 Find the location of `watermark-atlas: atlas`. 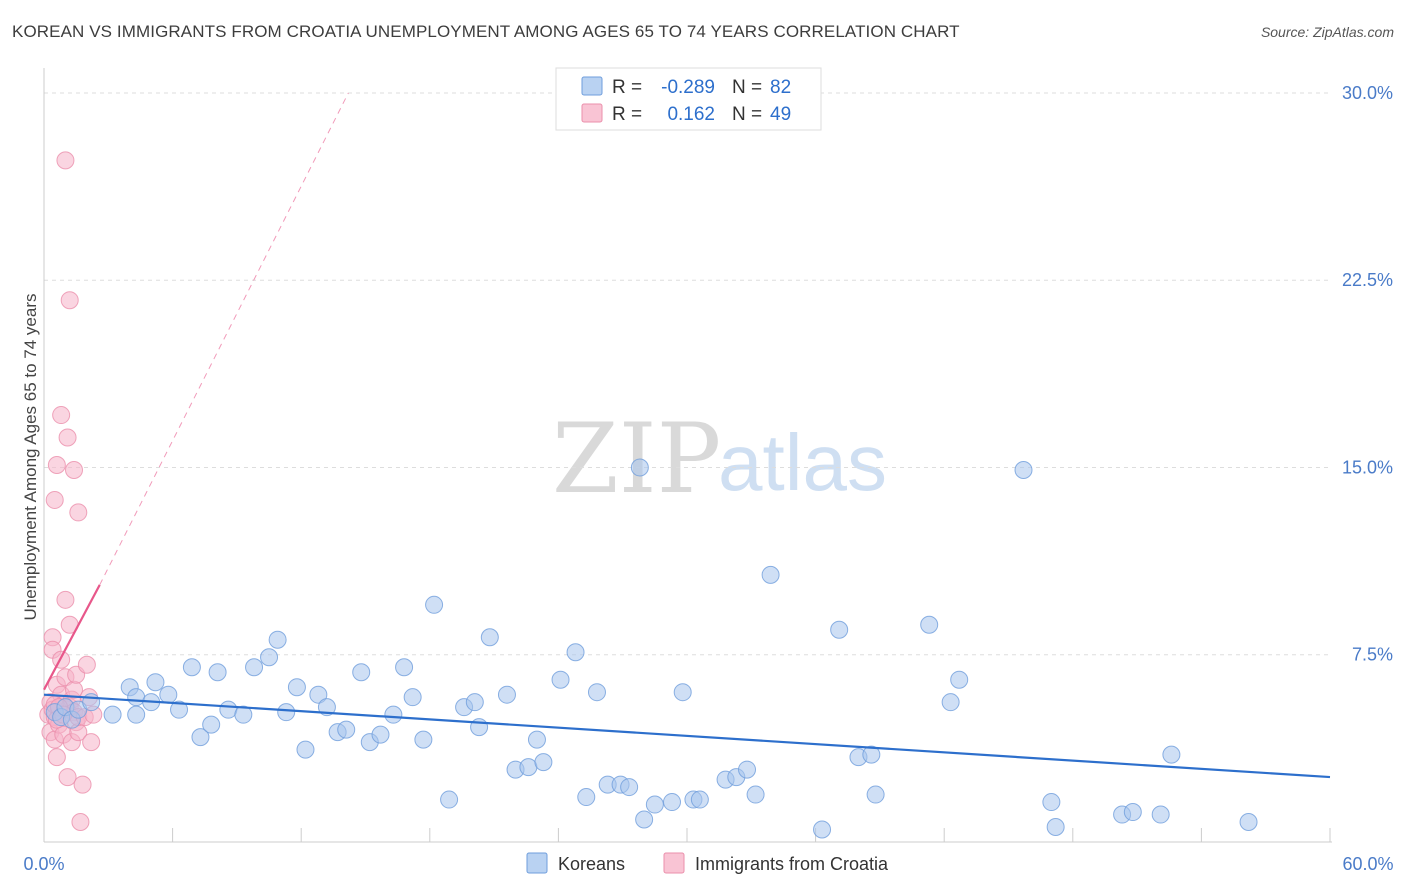

watermark-atlas: atlas is located at coordinates (802, 462).